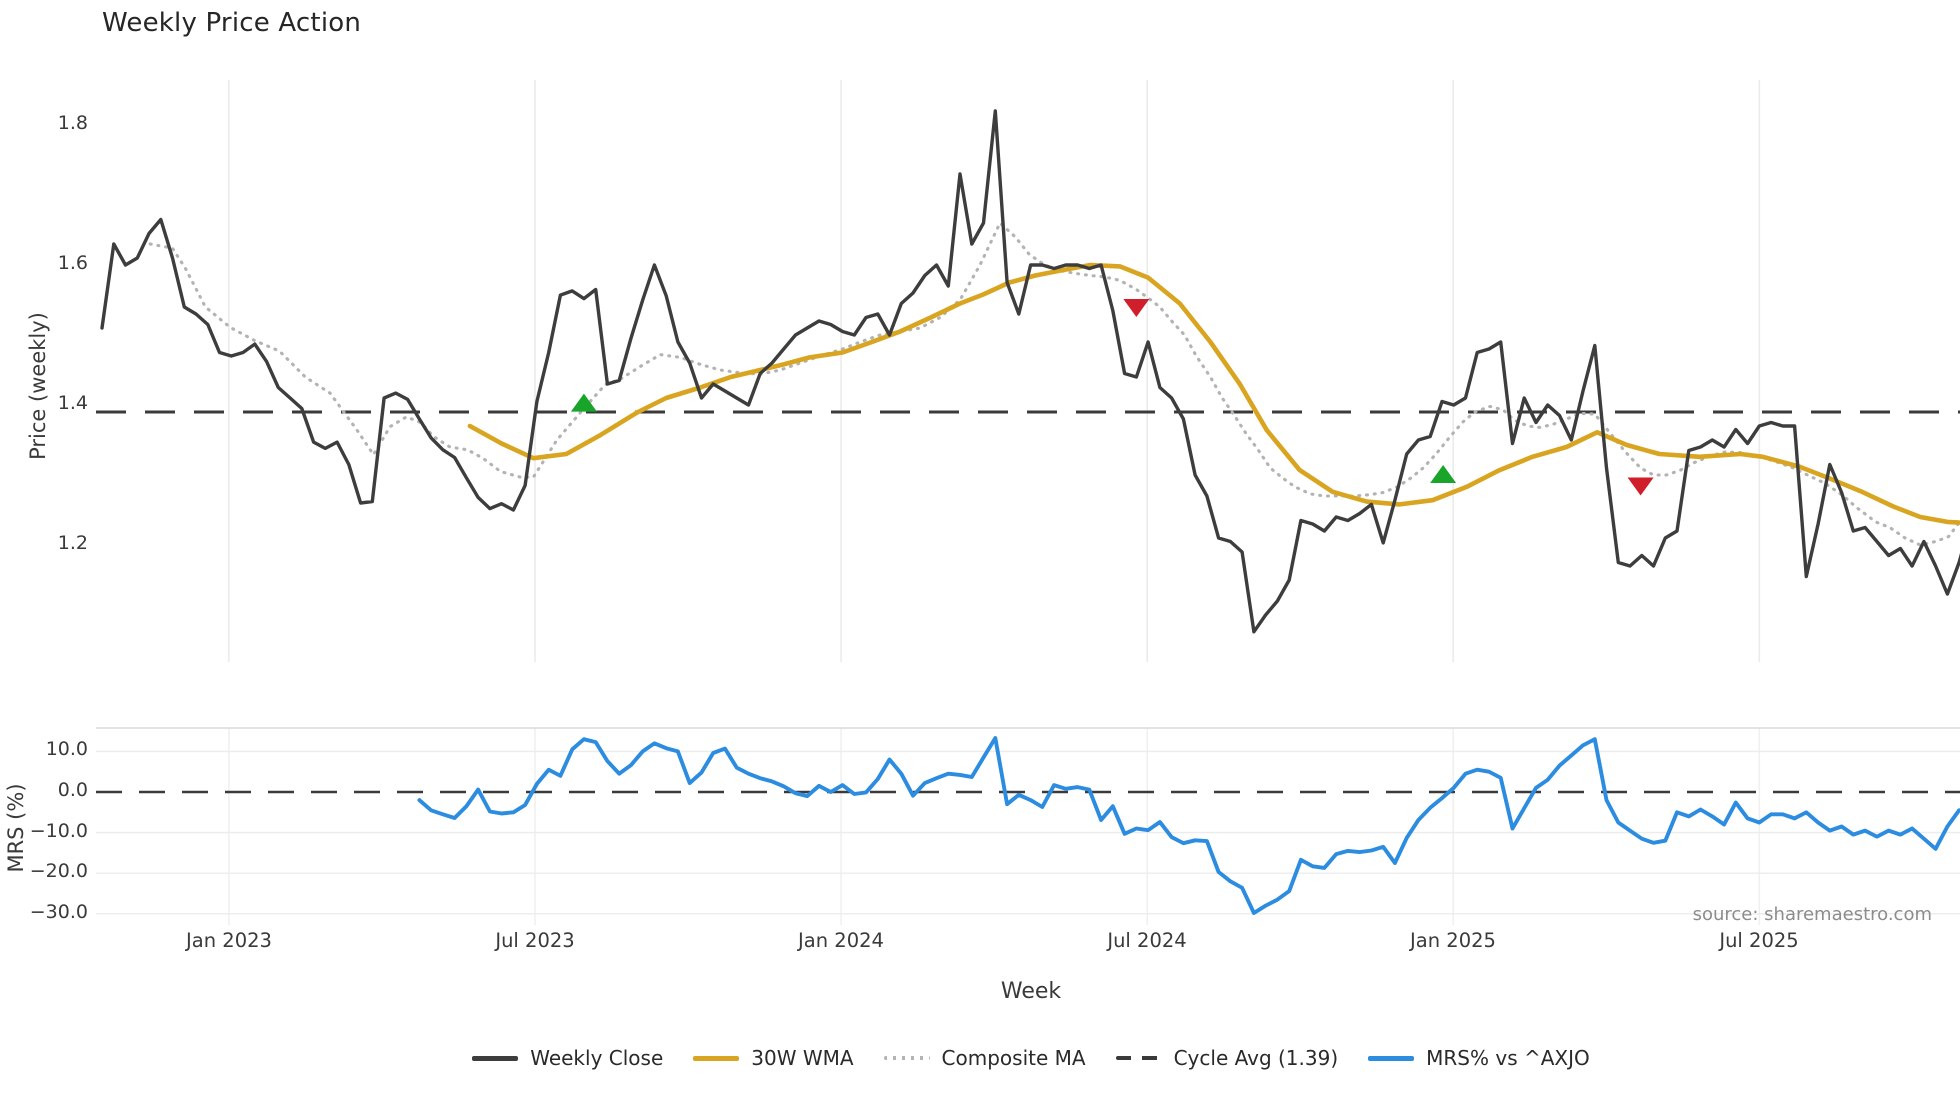  I want to click on legend-item-4: MRS% vs ^AXJO, so click(1479, 1058).